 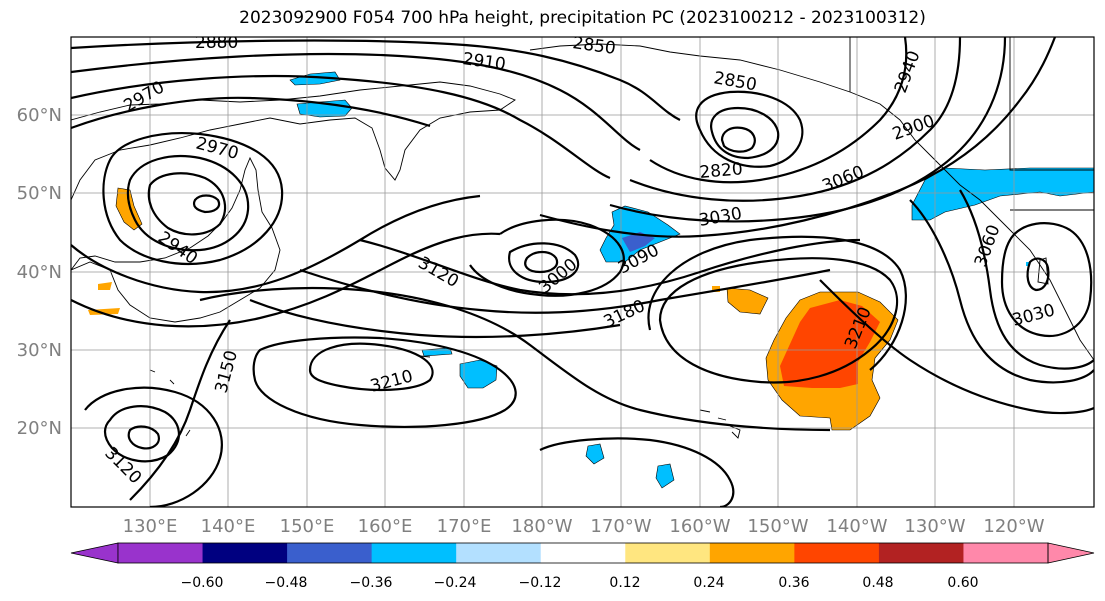 I want to click on lat-label: 20°N, so click(x=39, y=428).